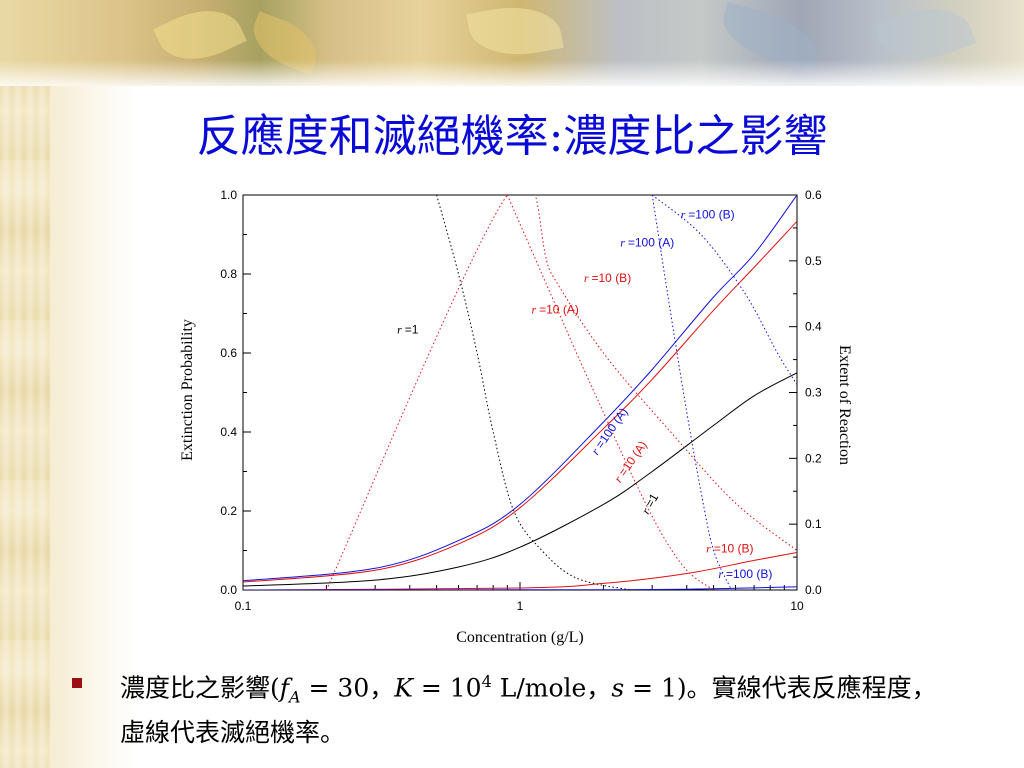  What do you see at coordinates (295, 697) in the screenshot?
I see `f-subscript: A` at bounding box center [295, 697].